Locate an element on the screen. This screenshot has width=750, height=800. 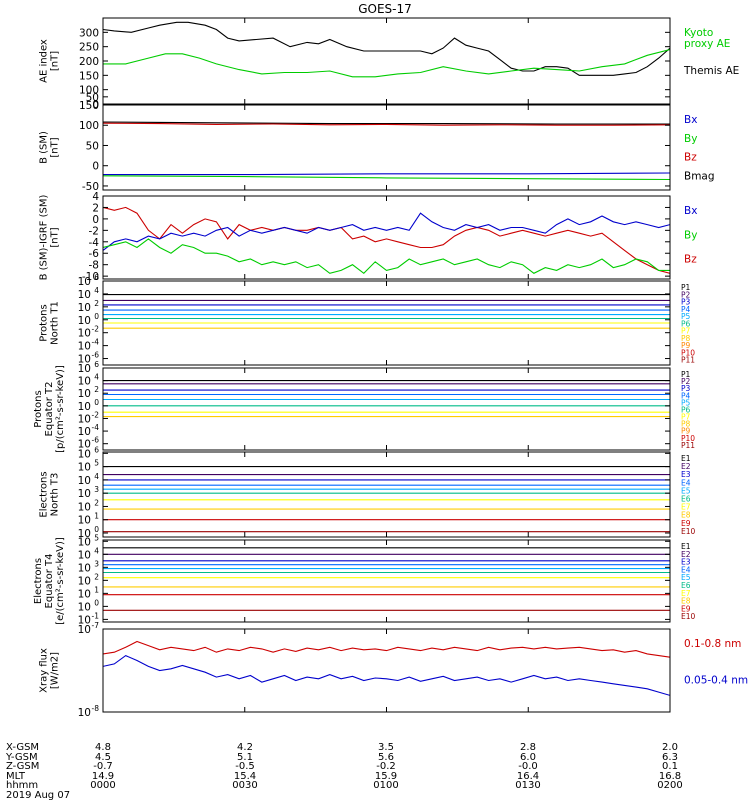
pn-ytick-exponent: -6 is located at coordinates (96, 355).